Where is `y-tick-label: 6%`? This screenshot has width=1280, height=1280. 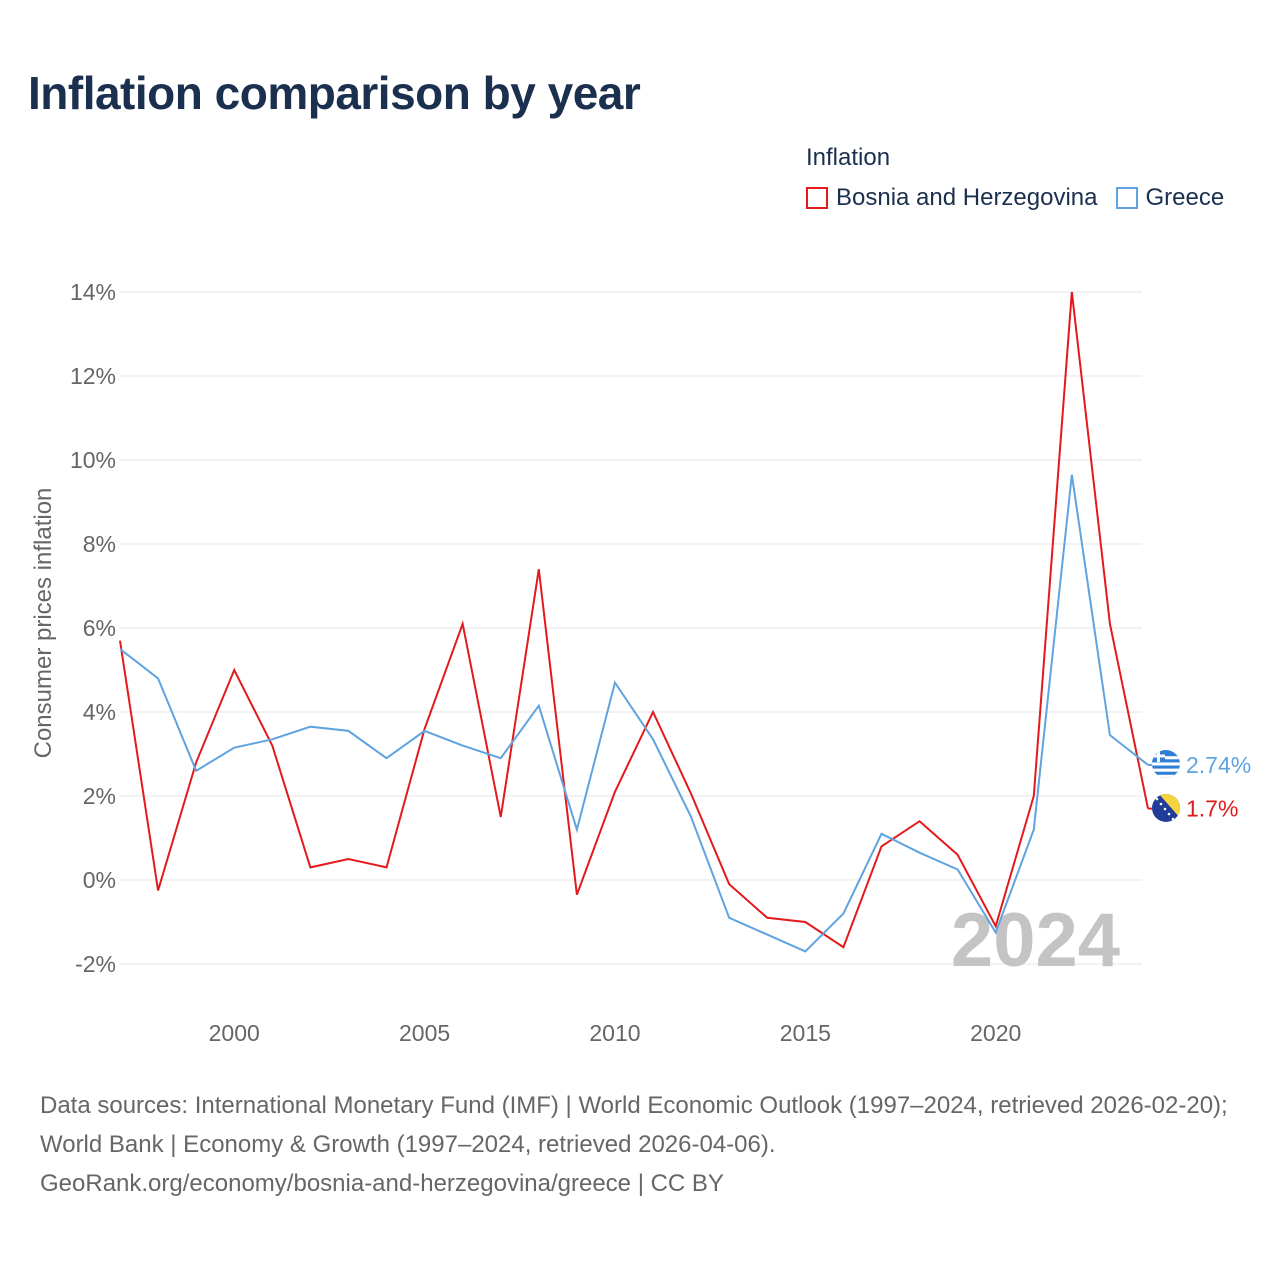 y-tick-label: 6% is located at coordinates (99, 628).